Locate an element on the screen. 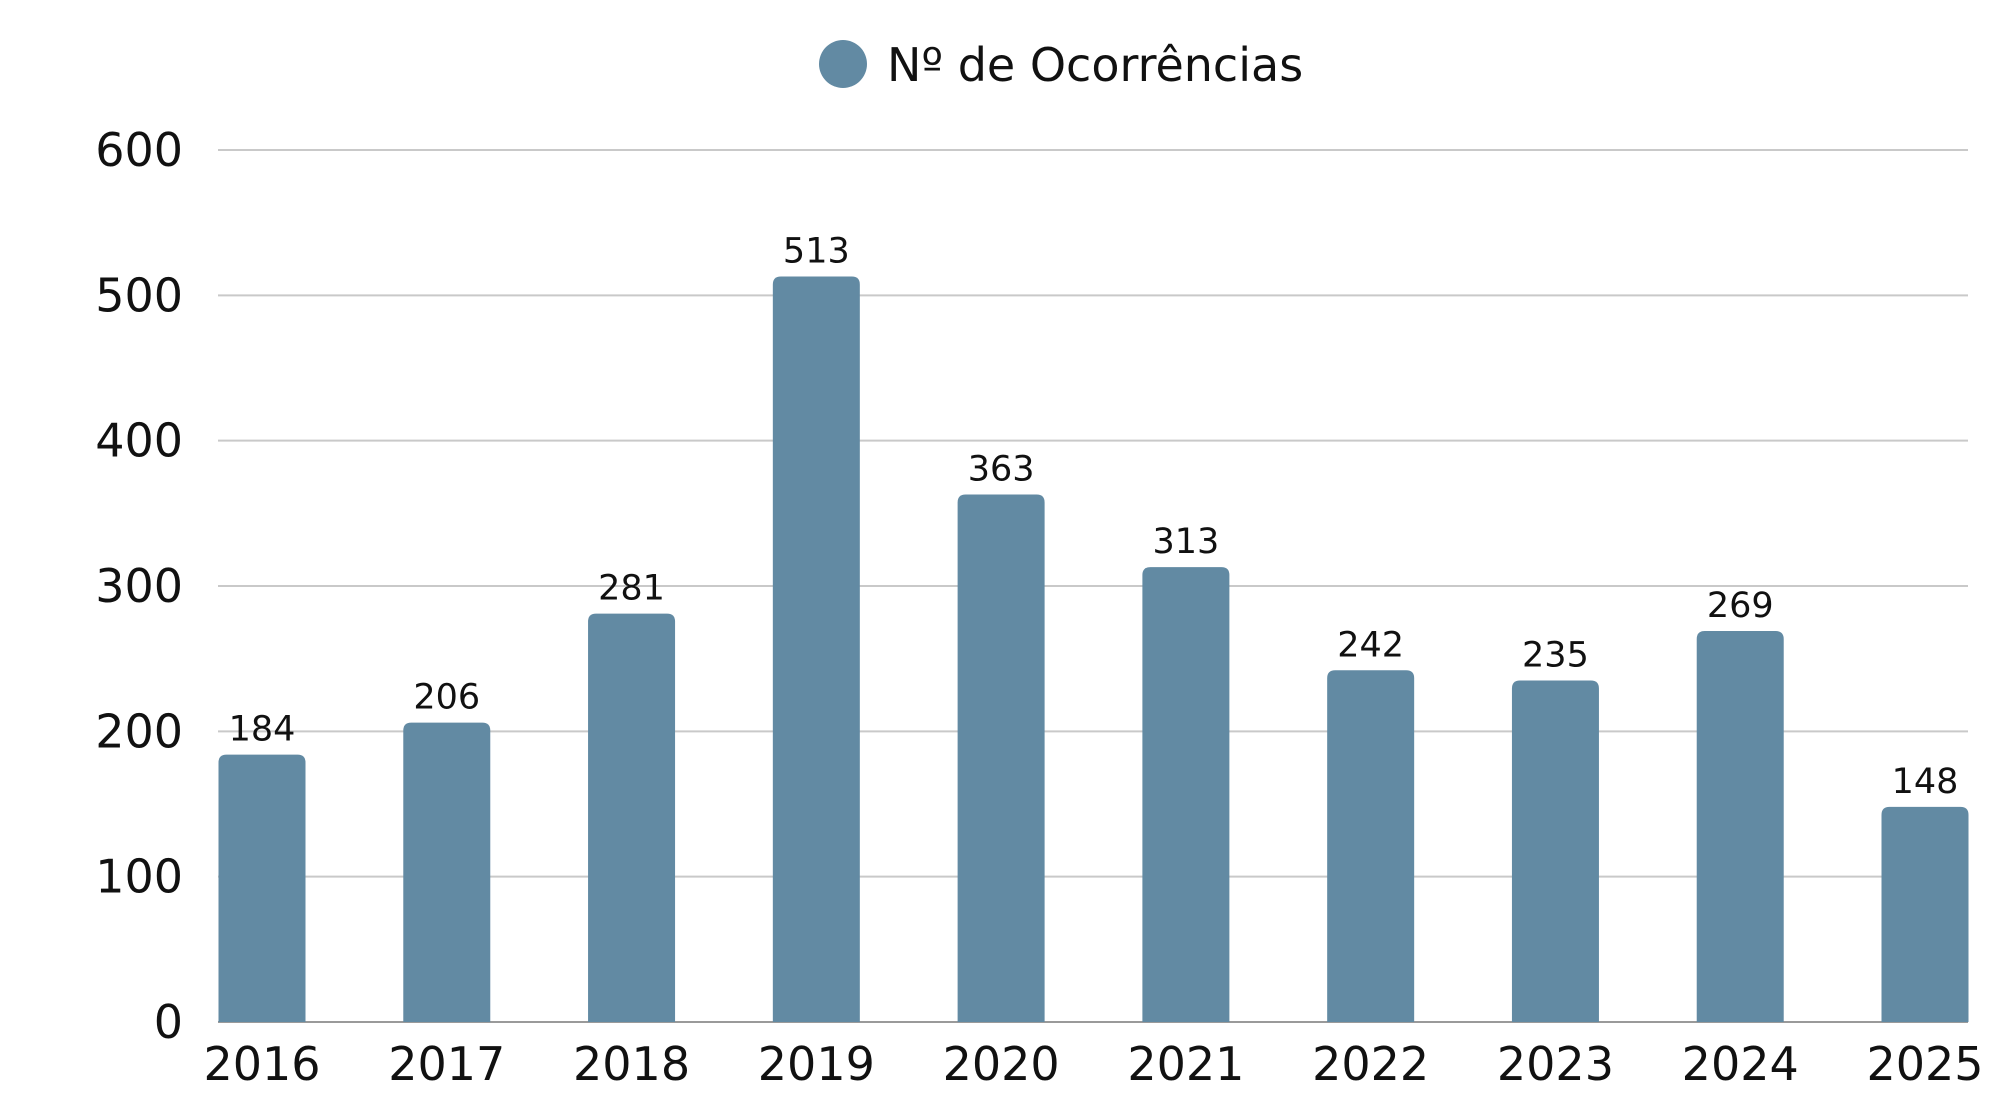  x-tick-label-2022: 2022 is located at coordinates (1370, 1064).